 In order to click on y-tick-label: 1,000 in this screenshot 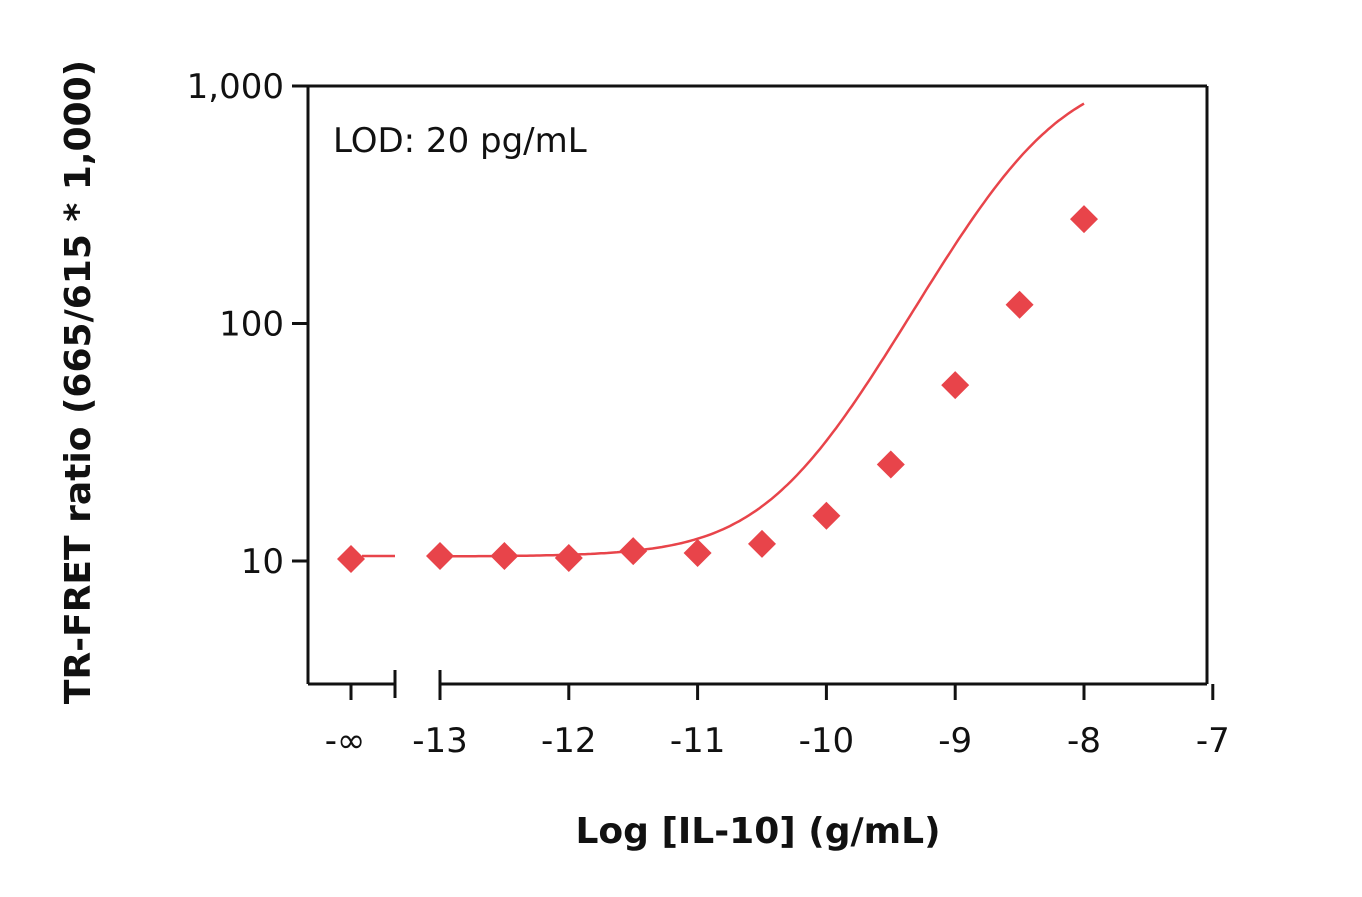, I will do `click(235, 87)`.